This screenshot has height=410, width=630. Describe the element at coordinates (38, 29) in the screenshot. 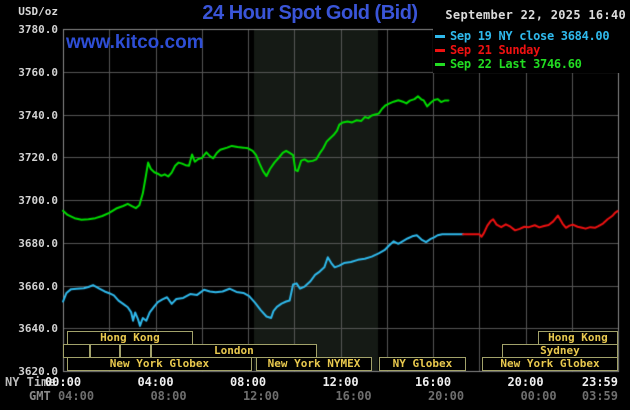

I see `y-axis-label: 3780.0` at that location.